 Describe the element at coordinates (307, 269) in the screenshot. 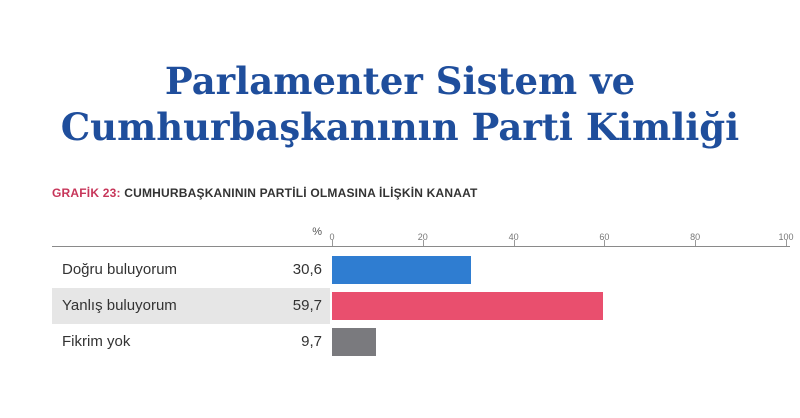

I see `value-label: 30,6` at that location.